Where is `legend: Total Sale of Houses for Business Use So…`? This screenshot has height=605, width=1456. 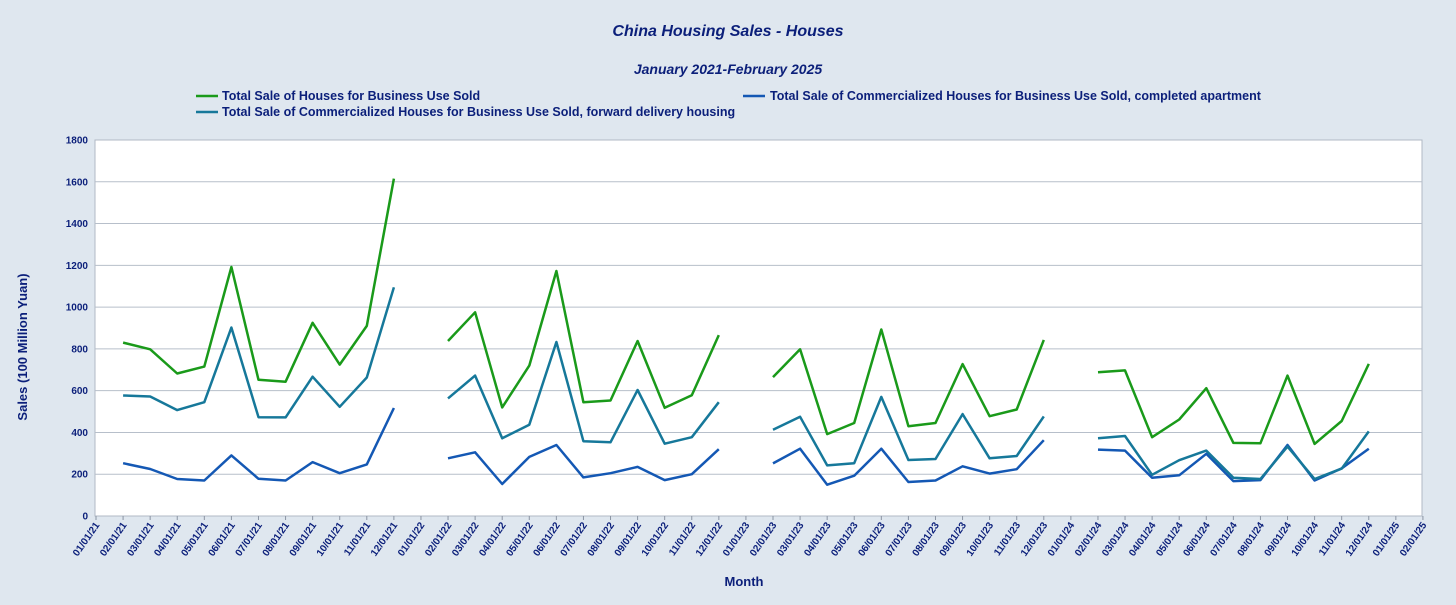 legend: Total Sale of Houses for Business Use So… is located at coordinates (729, 104).